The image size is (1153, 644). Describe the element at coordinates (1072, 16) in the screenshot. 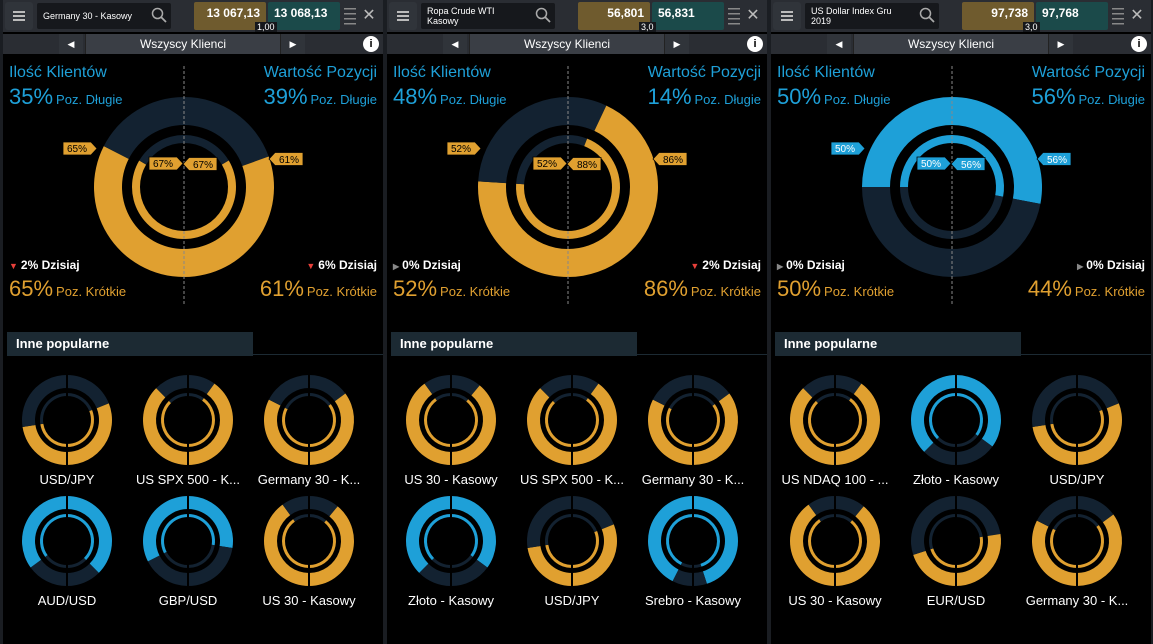

I see `buy-price-button: 97,768` at that location.